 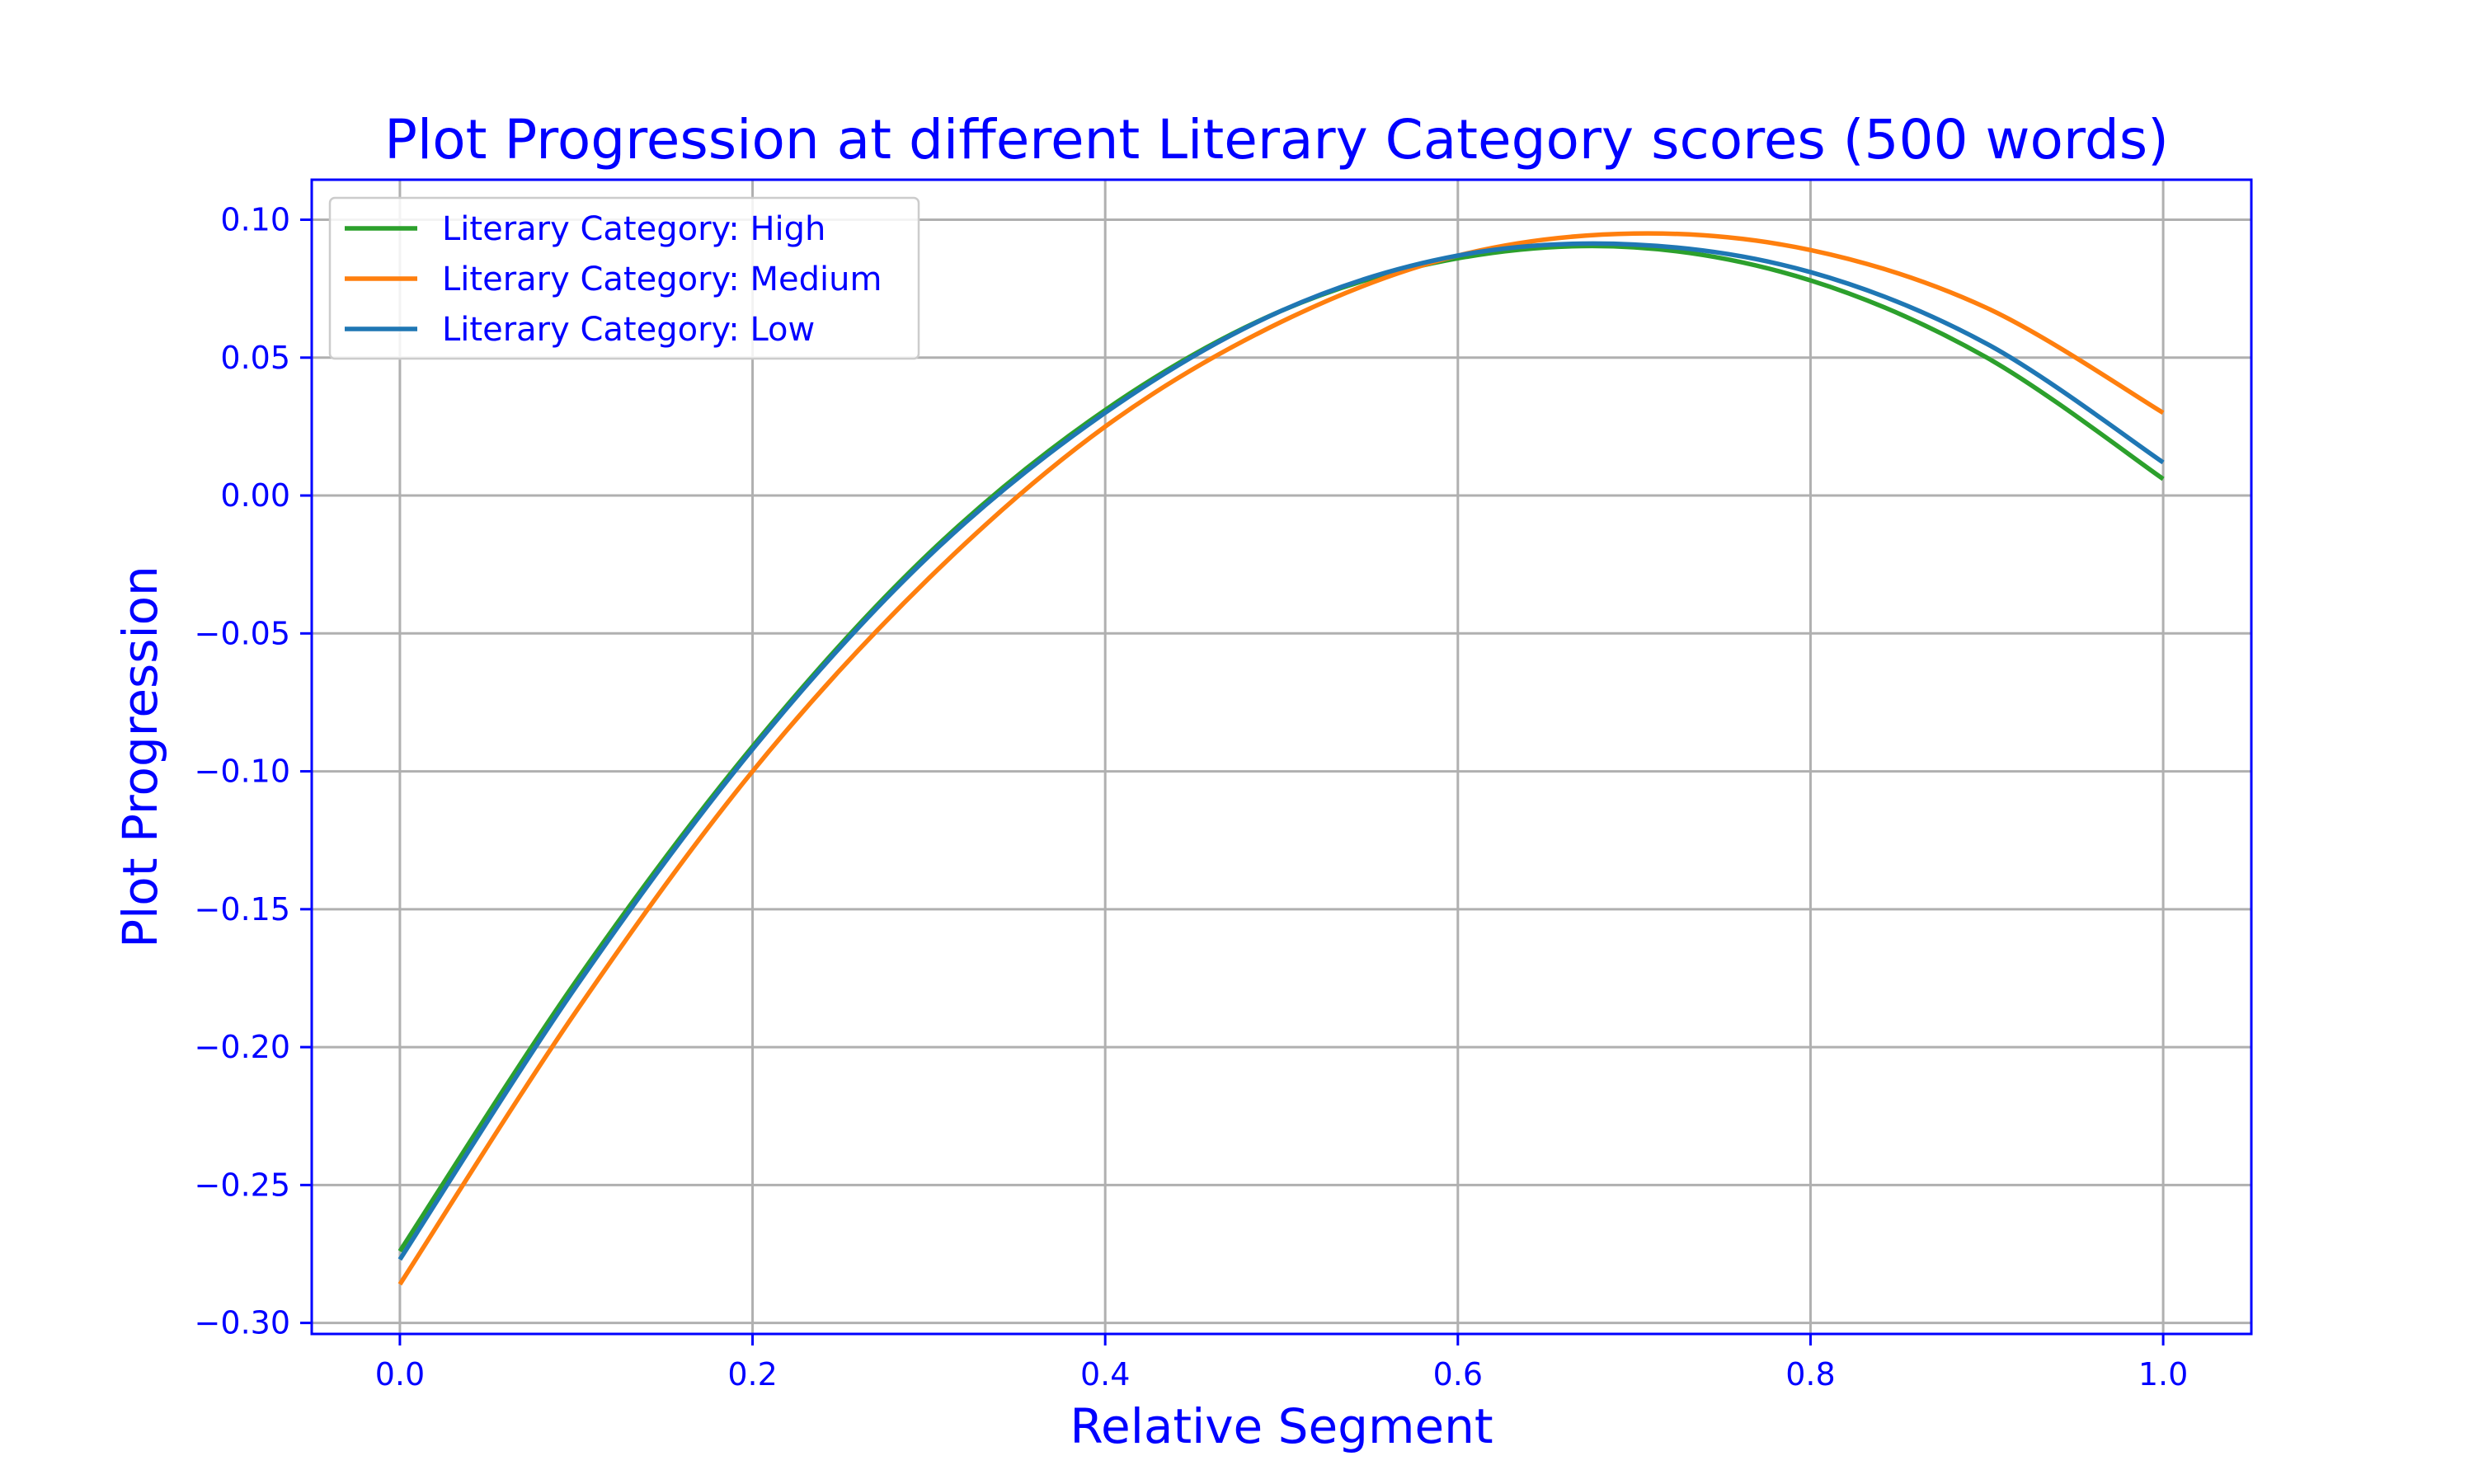 What do you see at coordinates (2163, 1374) in the screenshot?
I see `x-tick-label: 1.0` at bounding box center [2163, 1374].